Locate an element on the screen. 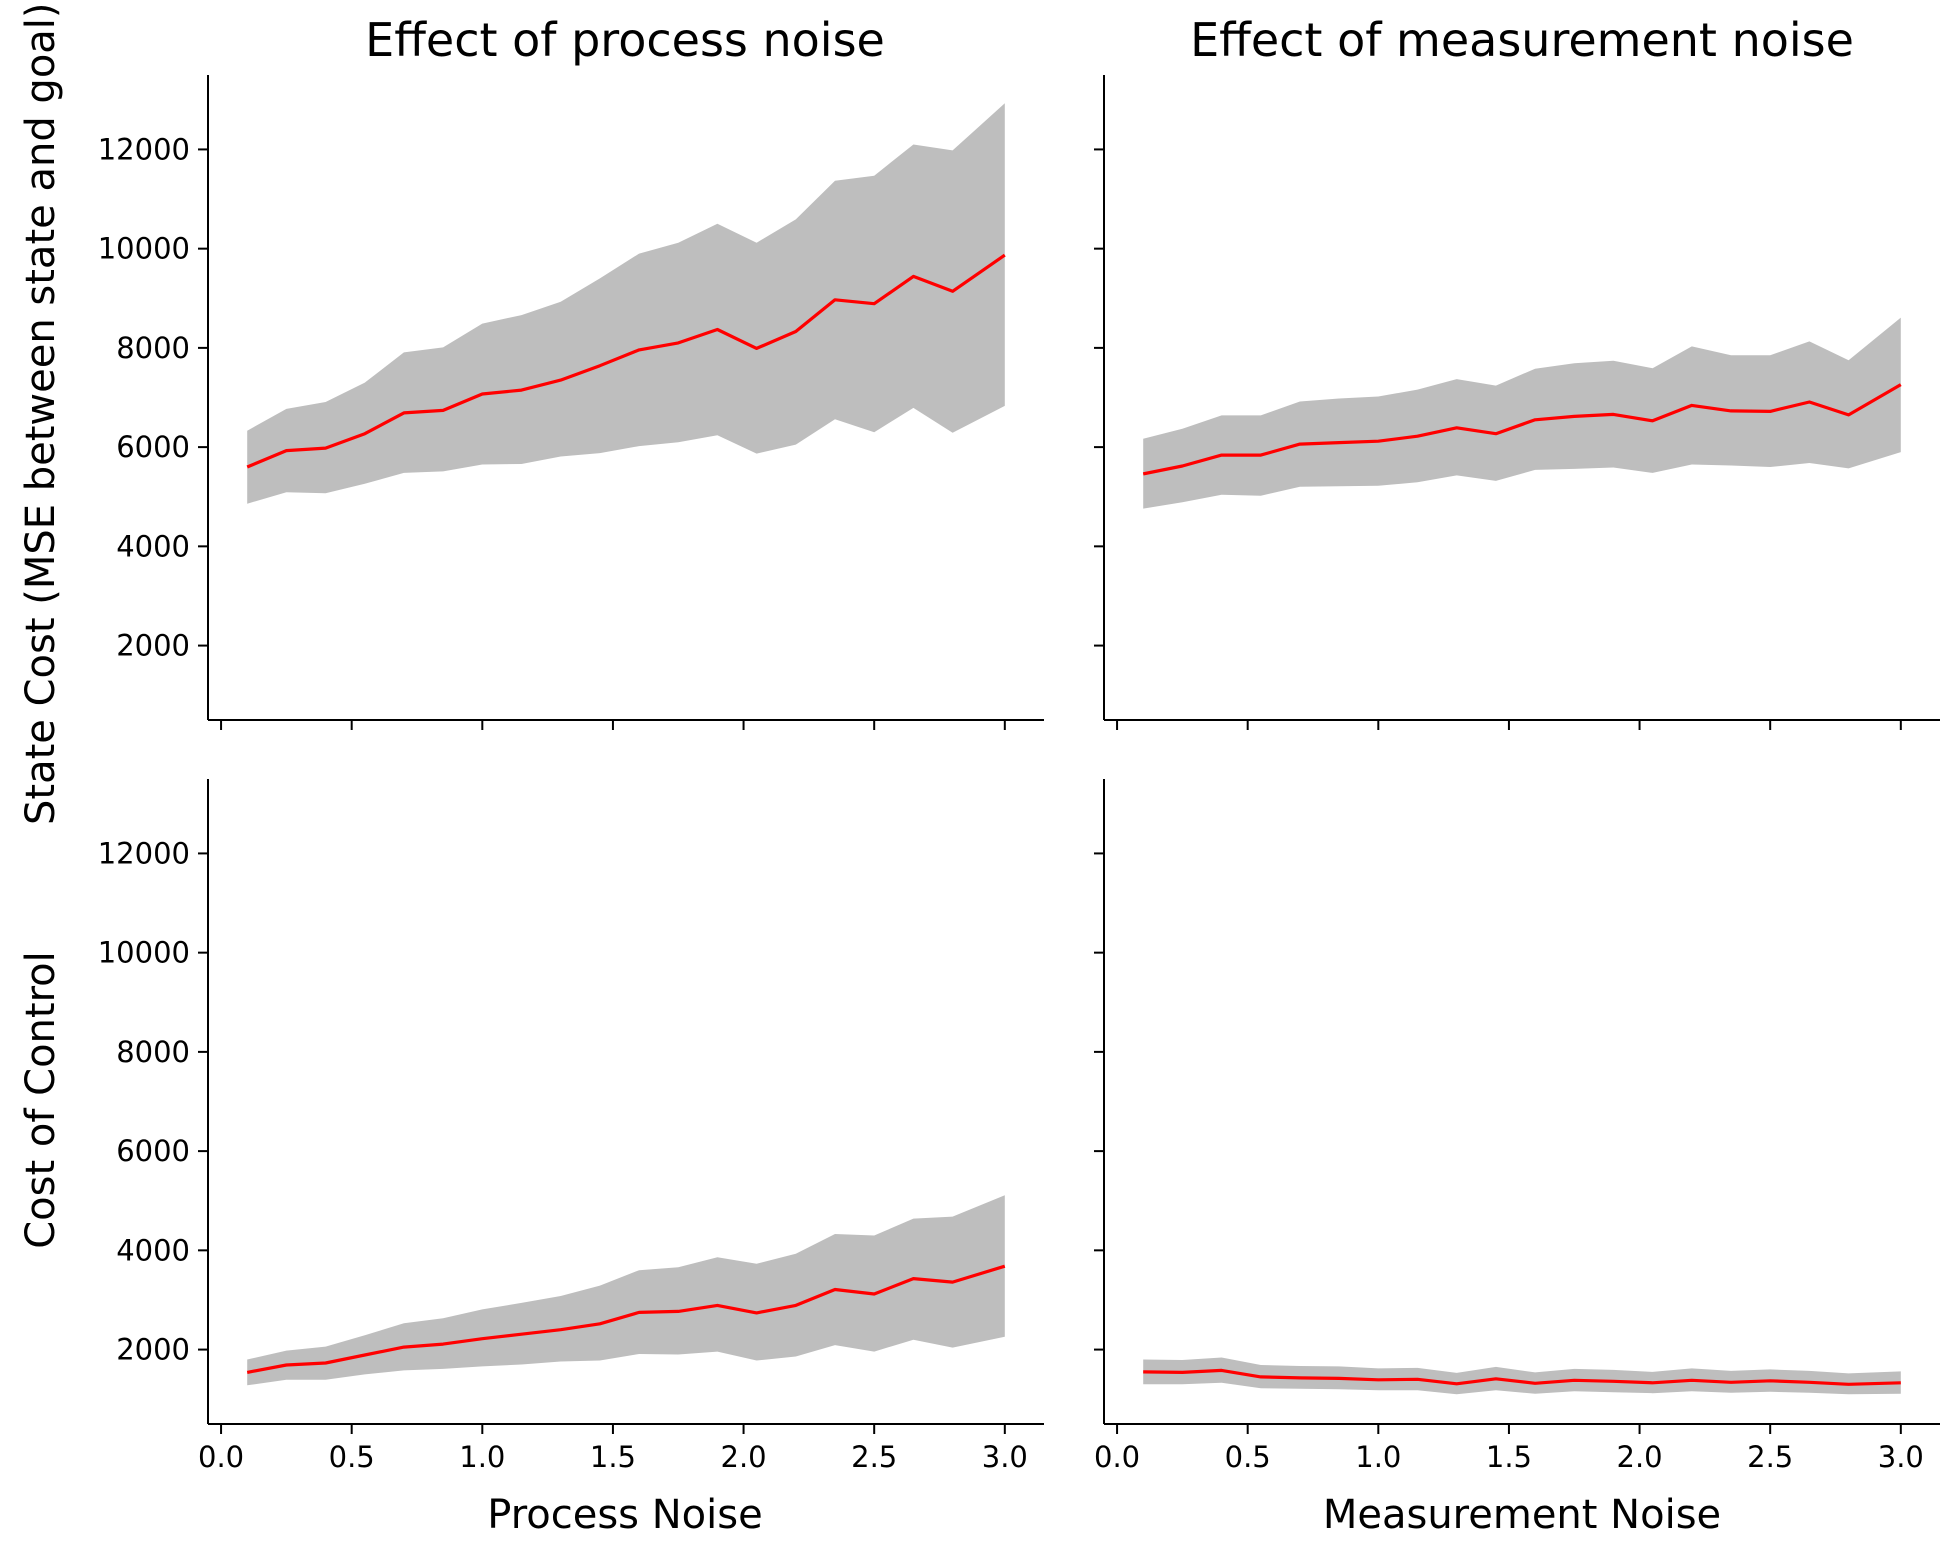  ylabel-cost-of-control: Cost of Control is located at coordinates (41, 1100).